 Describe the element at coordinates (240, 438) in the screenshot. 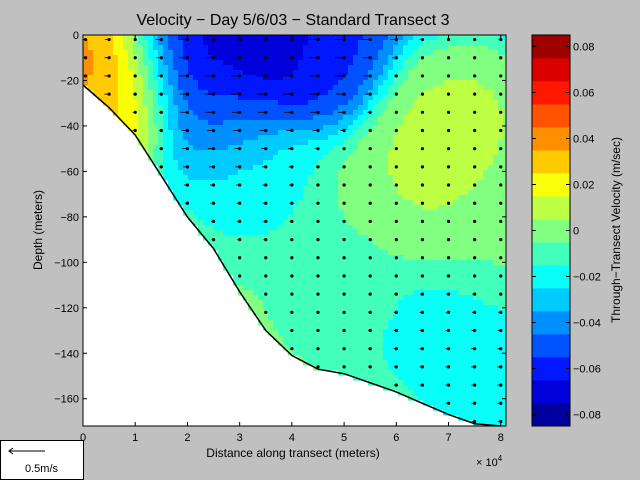

I see `x-tick-label: 3` at that location.